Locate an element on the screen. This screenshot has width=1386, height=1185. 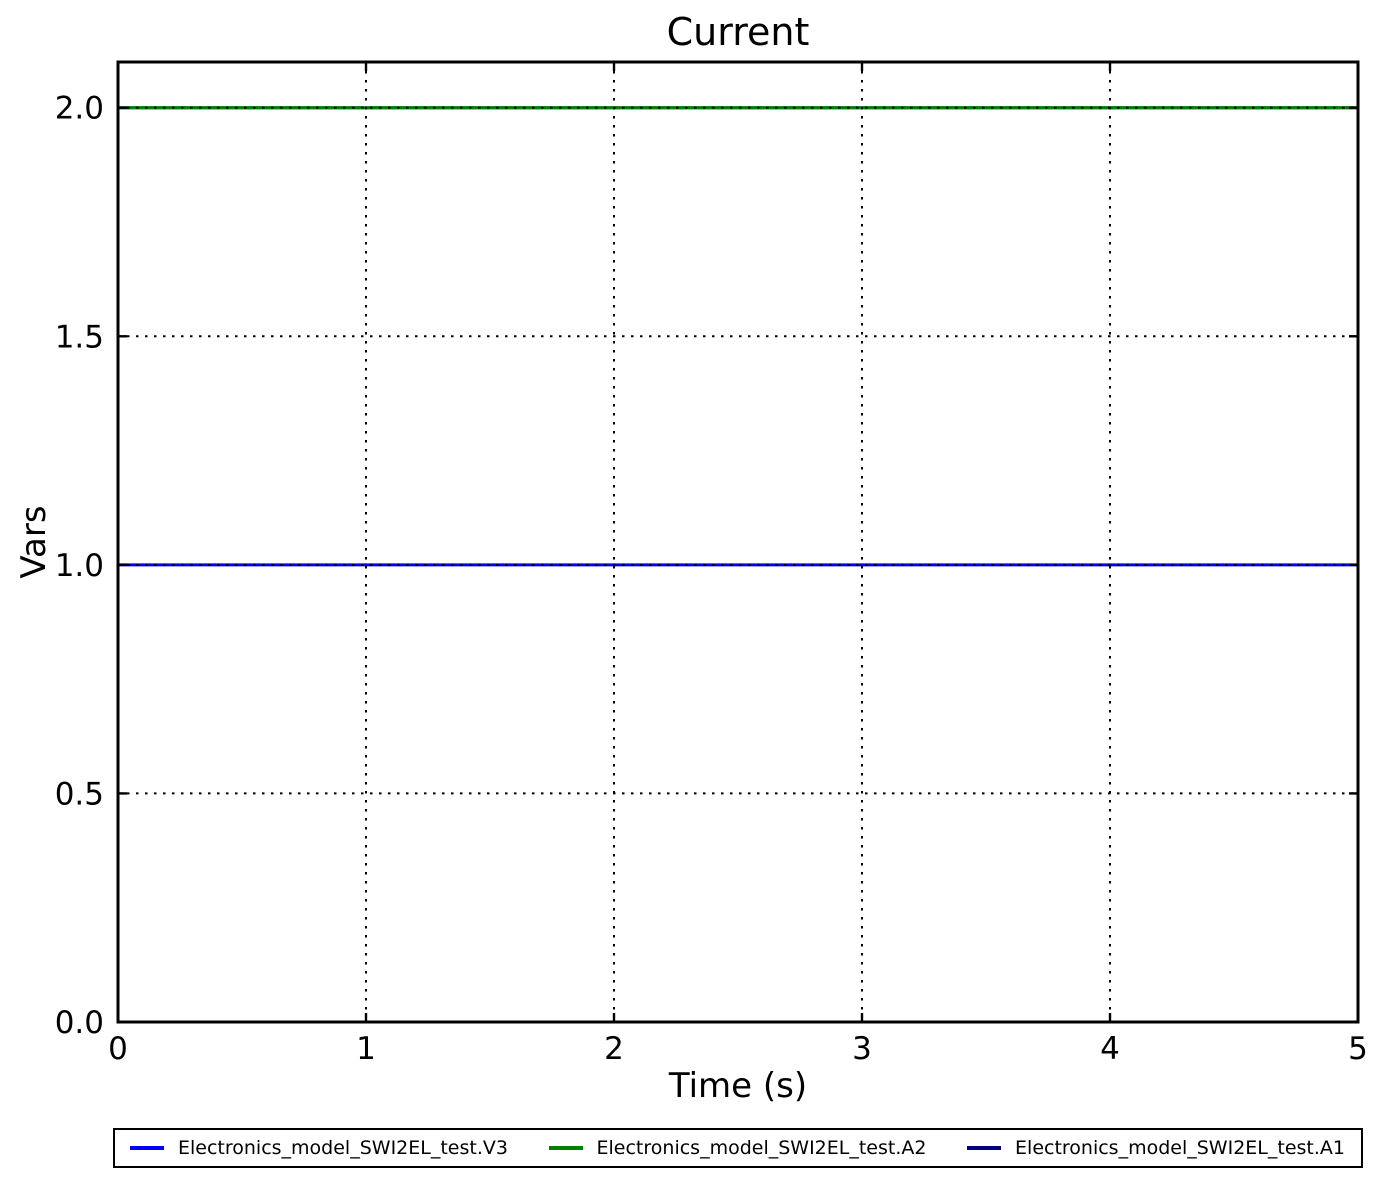
y-tick-label: 1.0 is located at coordinates (79, 566).